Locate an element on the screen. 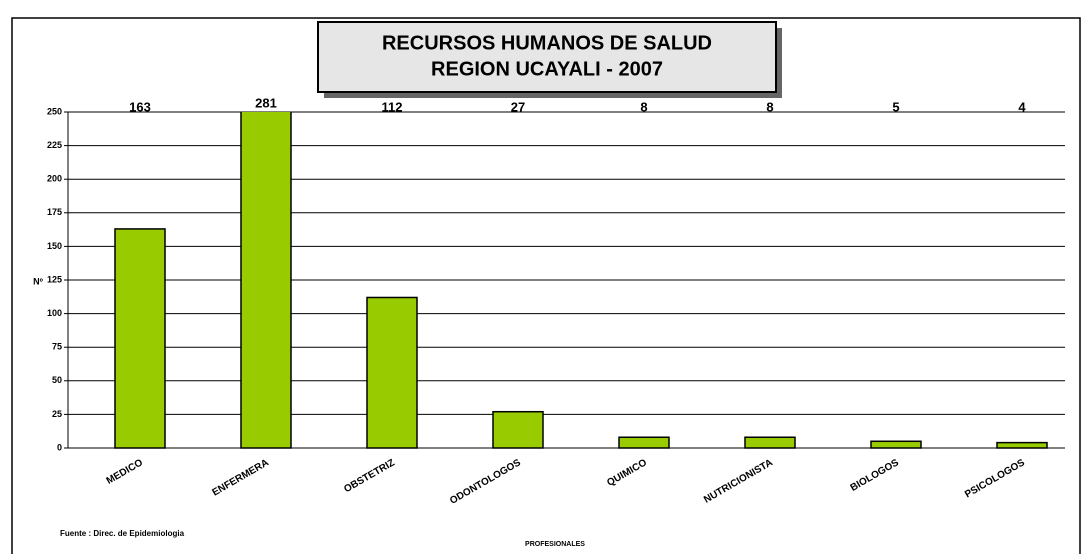 The height and width of the screenshot is (554, 1088). y-tick-label: 175 is located at coordinates (54, 212).